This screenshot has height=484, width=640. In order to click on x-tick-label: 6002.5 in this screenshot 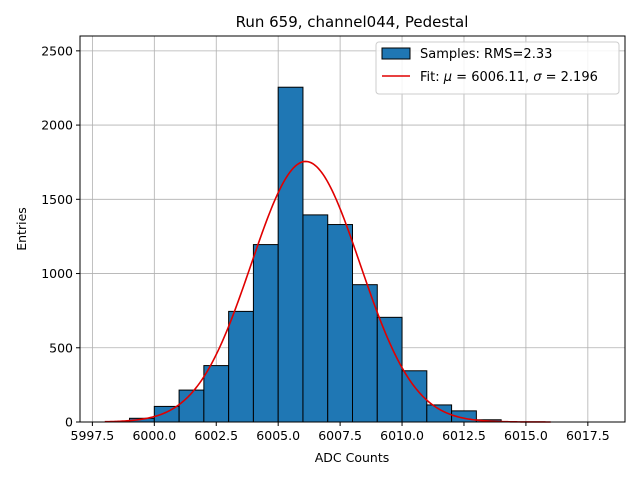, I will do `click(216, 435)`.